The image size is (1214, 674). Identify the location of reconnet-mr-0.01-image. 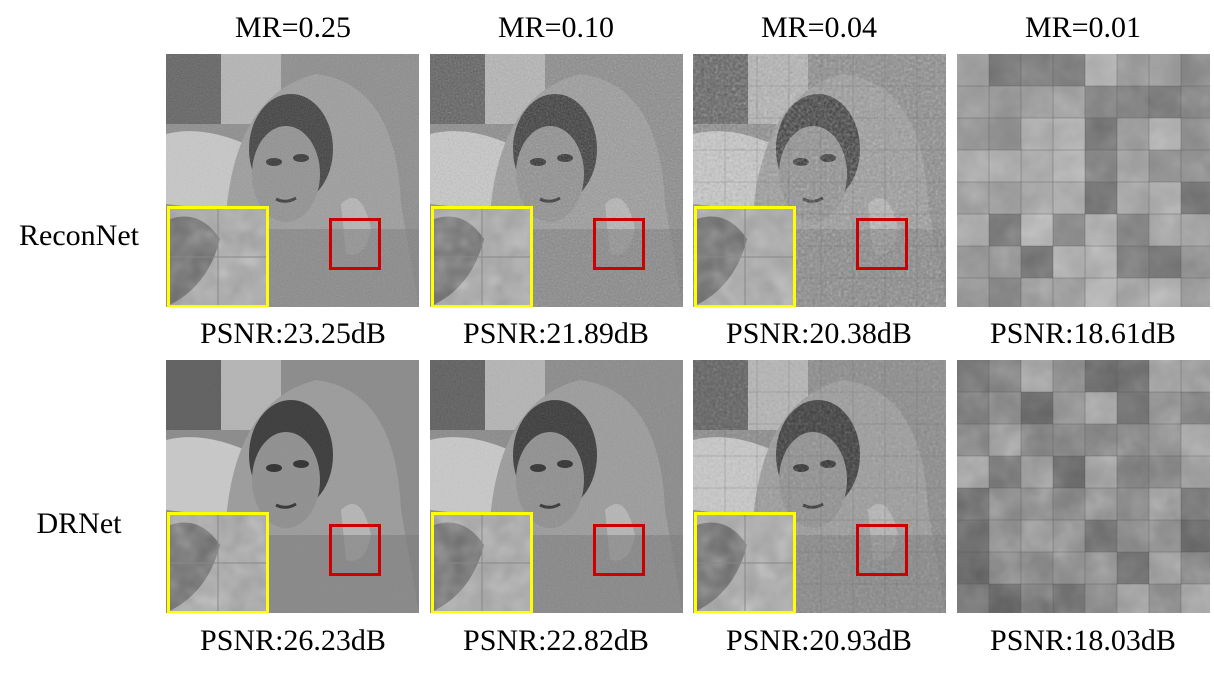
(1083, 180).